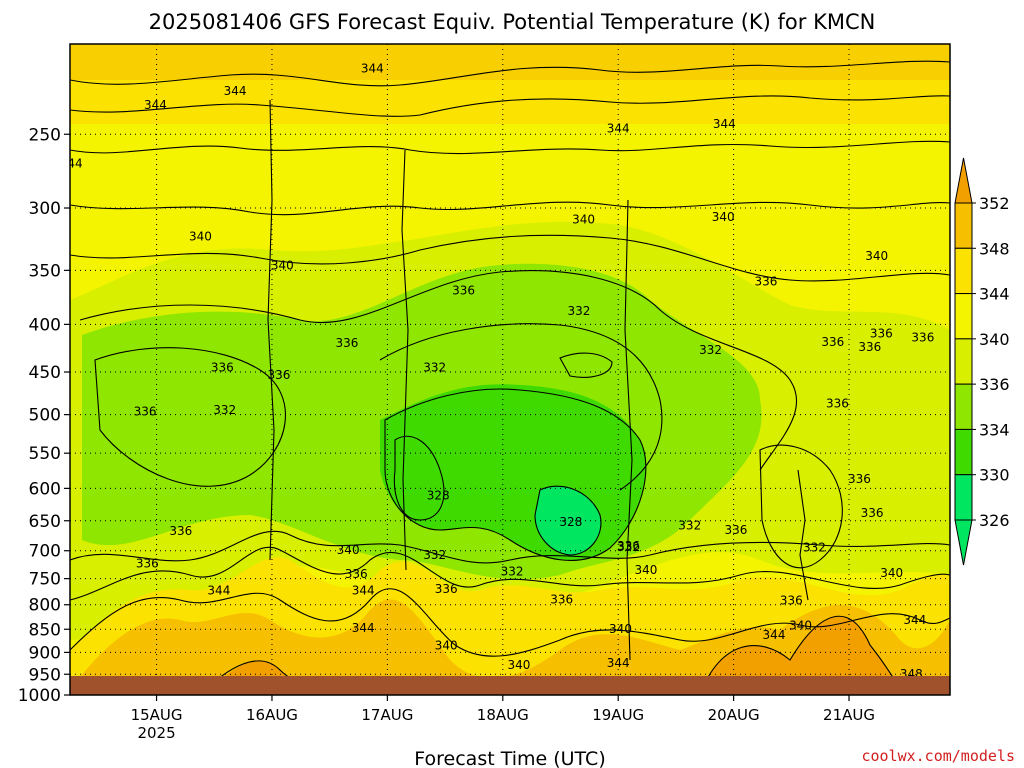 The image size is (1024, 768). I want to click on x-tick-label: 15AUG, so click(157, 715).